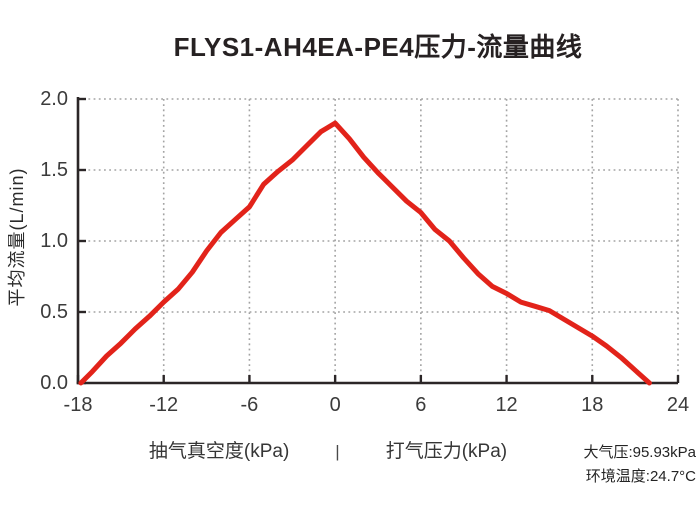 Image resolution: width=700 pixels, height=512 pixels. Describe the element at coordinates (54, 99) in the screenshot. I see `y-tick-label: 2.0` at that location.